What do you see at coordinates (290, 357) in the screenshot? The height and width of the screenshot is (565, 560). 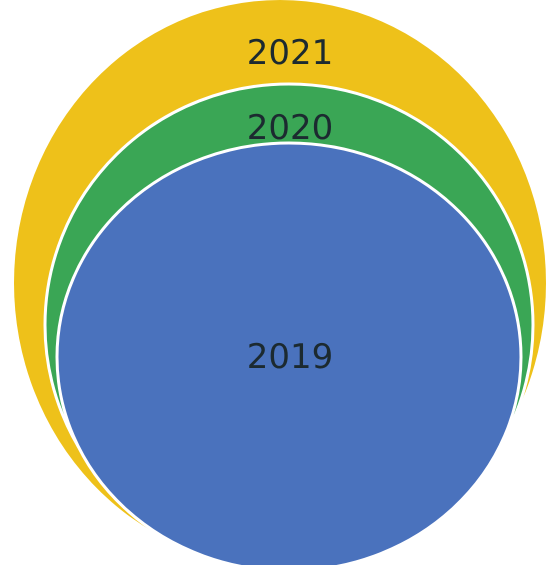 I see `label-2019: 2019` at bounding box center [290, 357].